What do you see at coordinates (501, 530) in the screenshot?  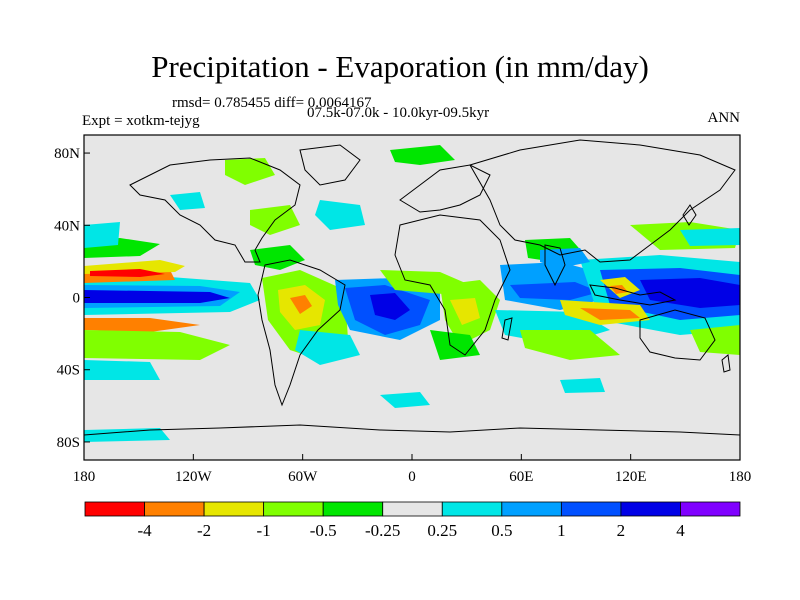 I see `colorbar-label: 0.5` at bounding box center [501, 530].